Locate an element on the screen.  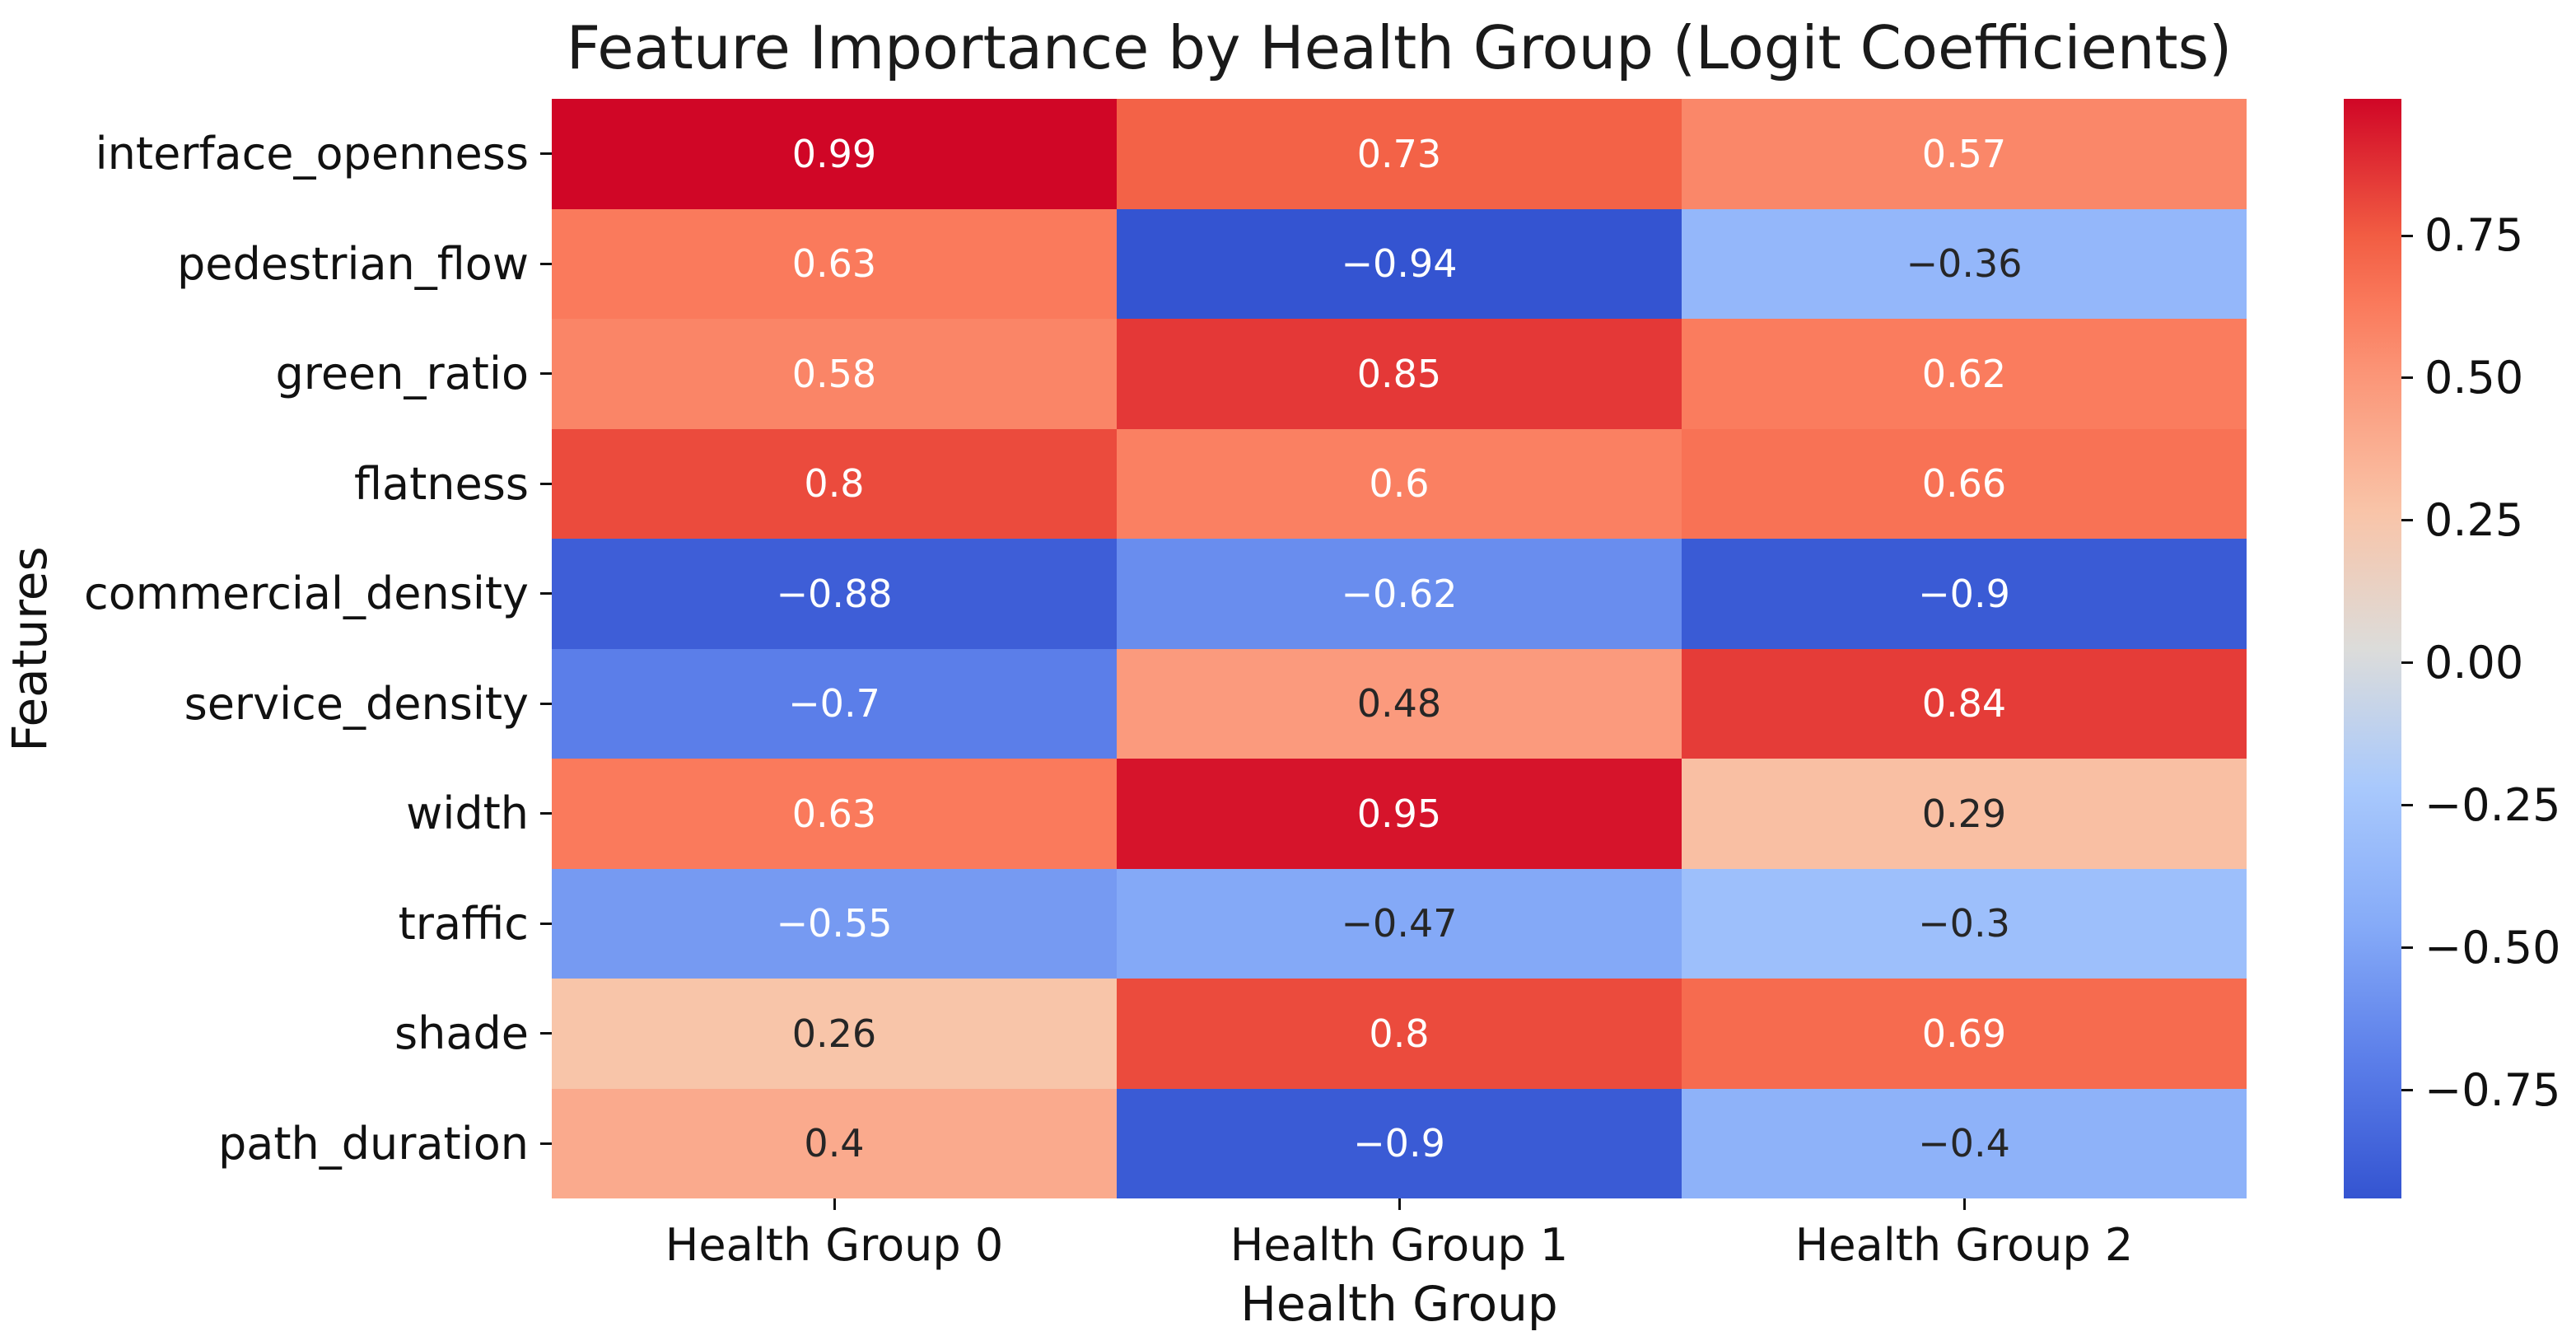
heatmap-cell: 0.73 is located at coordinates (1399, 154).